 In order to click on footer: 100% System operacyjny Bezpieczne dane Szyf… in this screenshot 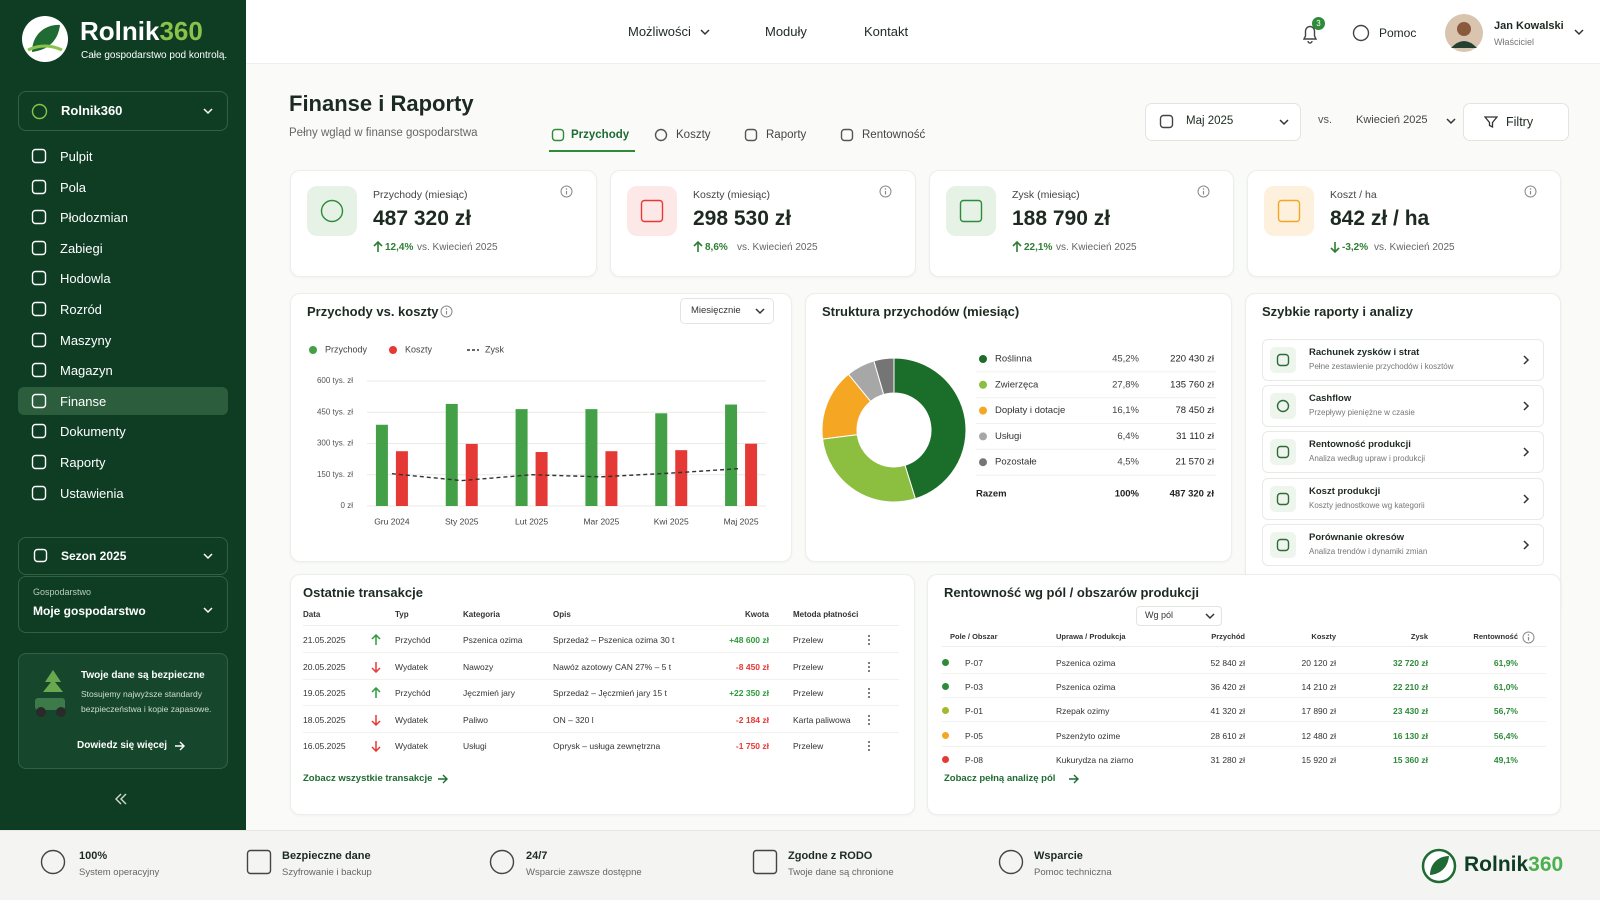, I will do `click(800, 865)`.